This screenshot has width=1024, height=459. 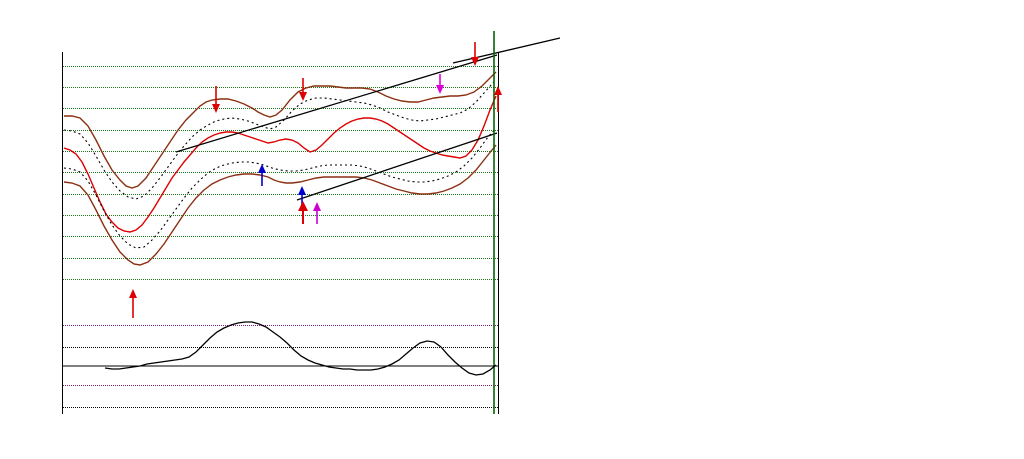 I want to click on gridline-op-plus25, so click(x=280, y=347).